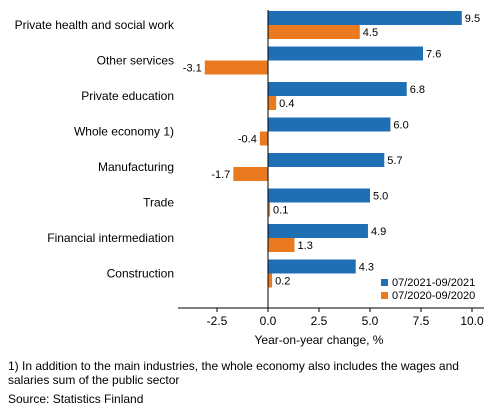 The width and height of the screenshot is (493, 416). Describe the element at coordinates (135, 61) in the screenshot. I see `category-label: Other services` at that location.